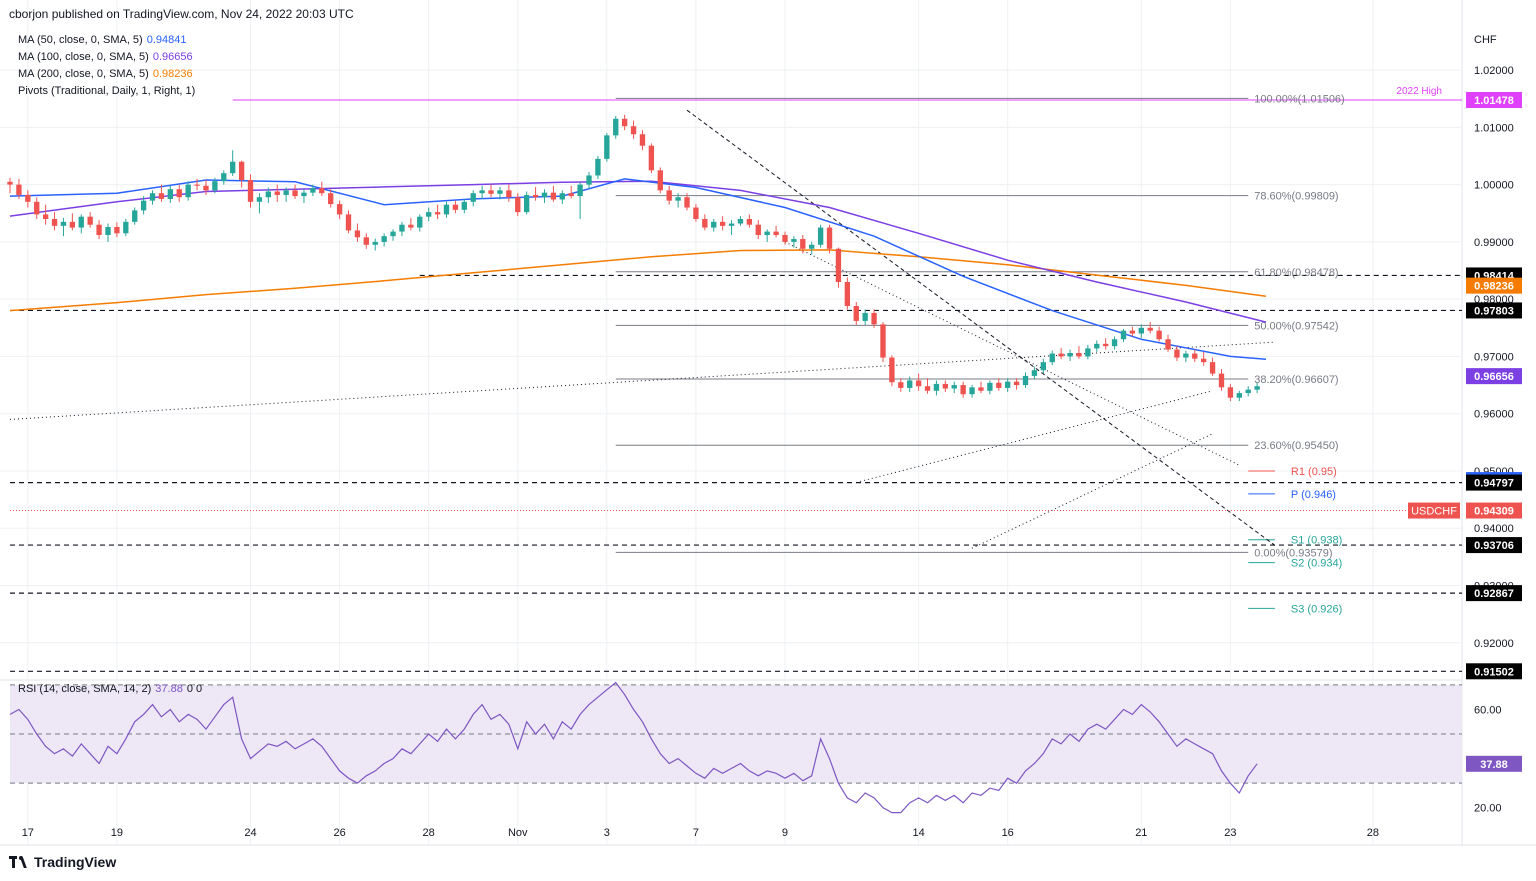 This screenshot has width=1536, height=881. What do you see at coordinates (172, 74) in the screenshot?
I see `legend-ma200-value: 0.98236` at bounding box center [172, 74].